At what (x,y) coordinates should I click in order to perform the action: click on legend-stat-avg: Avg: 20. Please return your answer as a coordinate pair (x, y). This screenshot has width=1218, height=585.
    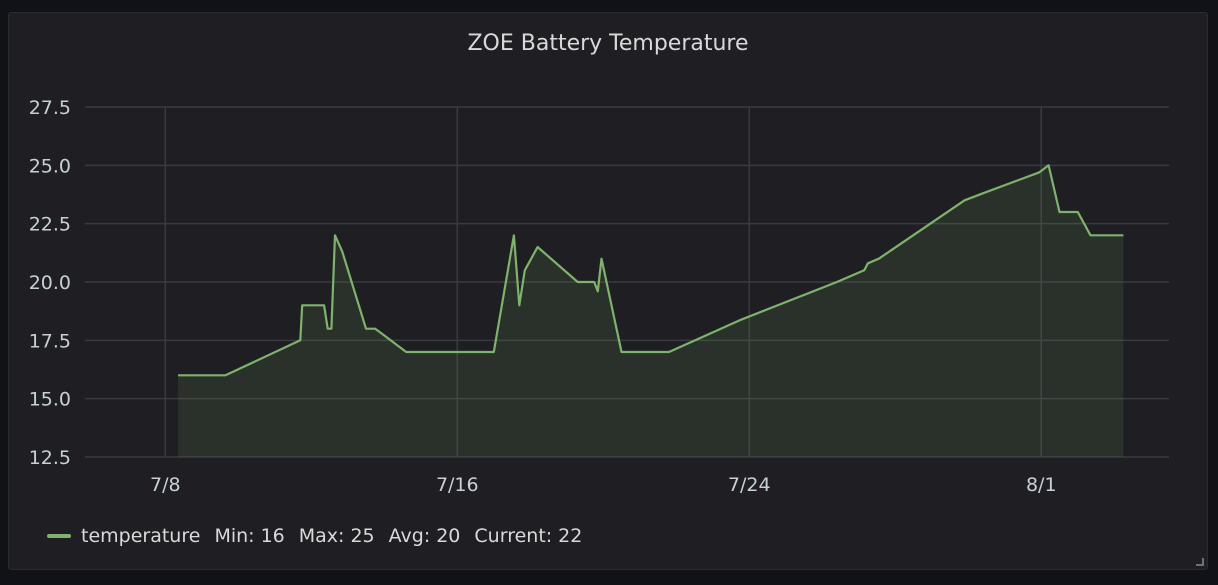
    Looking at the image, I should click on (425, 536).